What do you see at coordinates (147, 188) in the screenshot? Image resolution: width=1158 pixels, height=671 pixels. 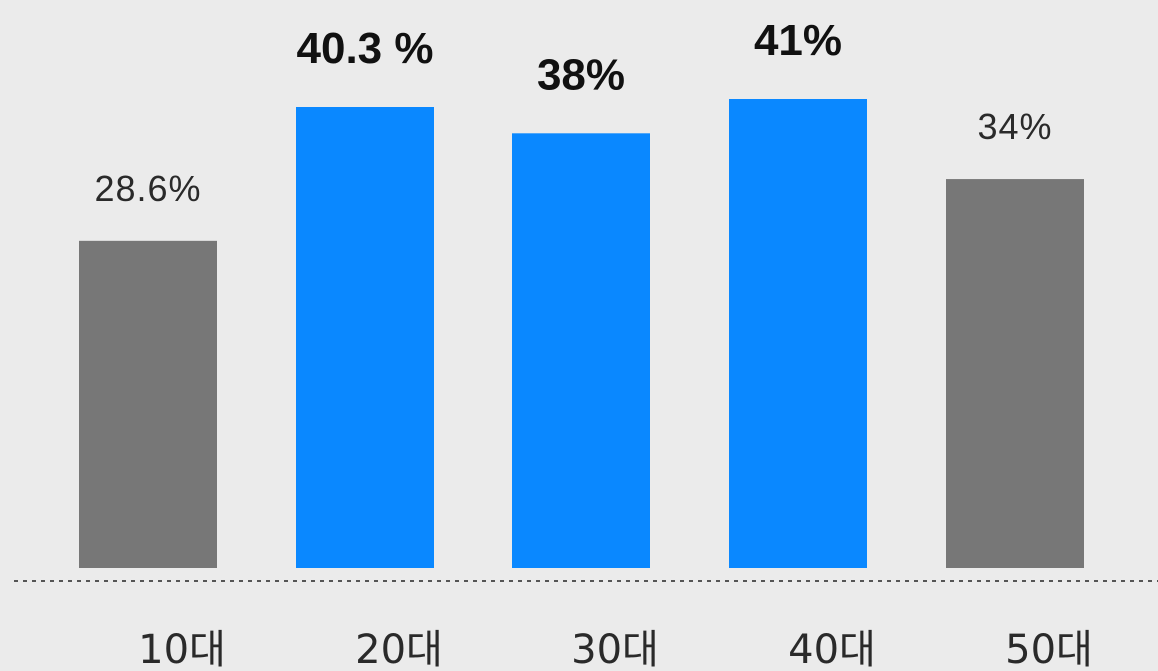 I see `value-label-1: 28.6%` at bounding box center [147, 188].